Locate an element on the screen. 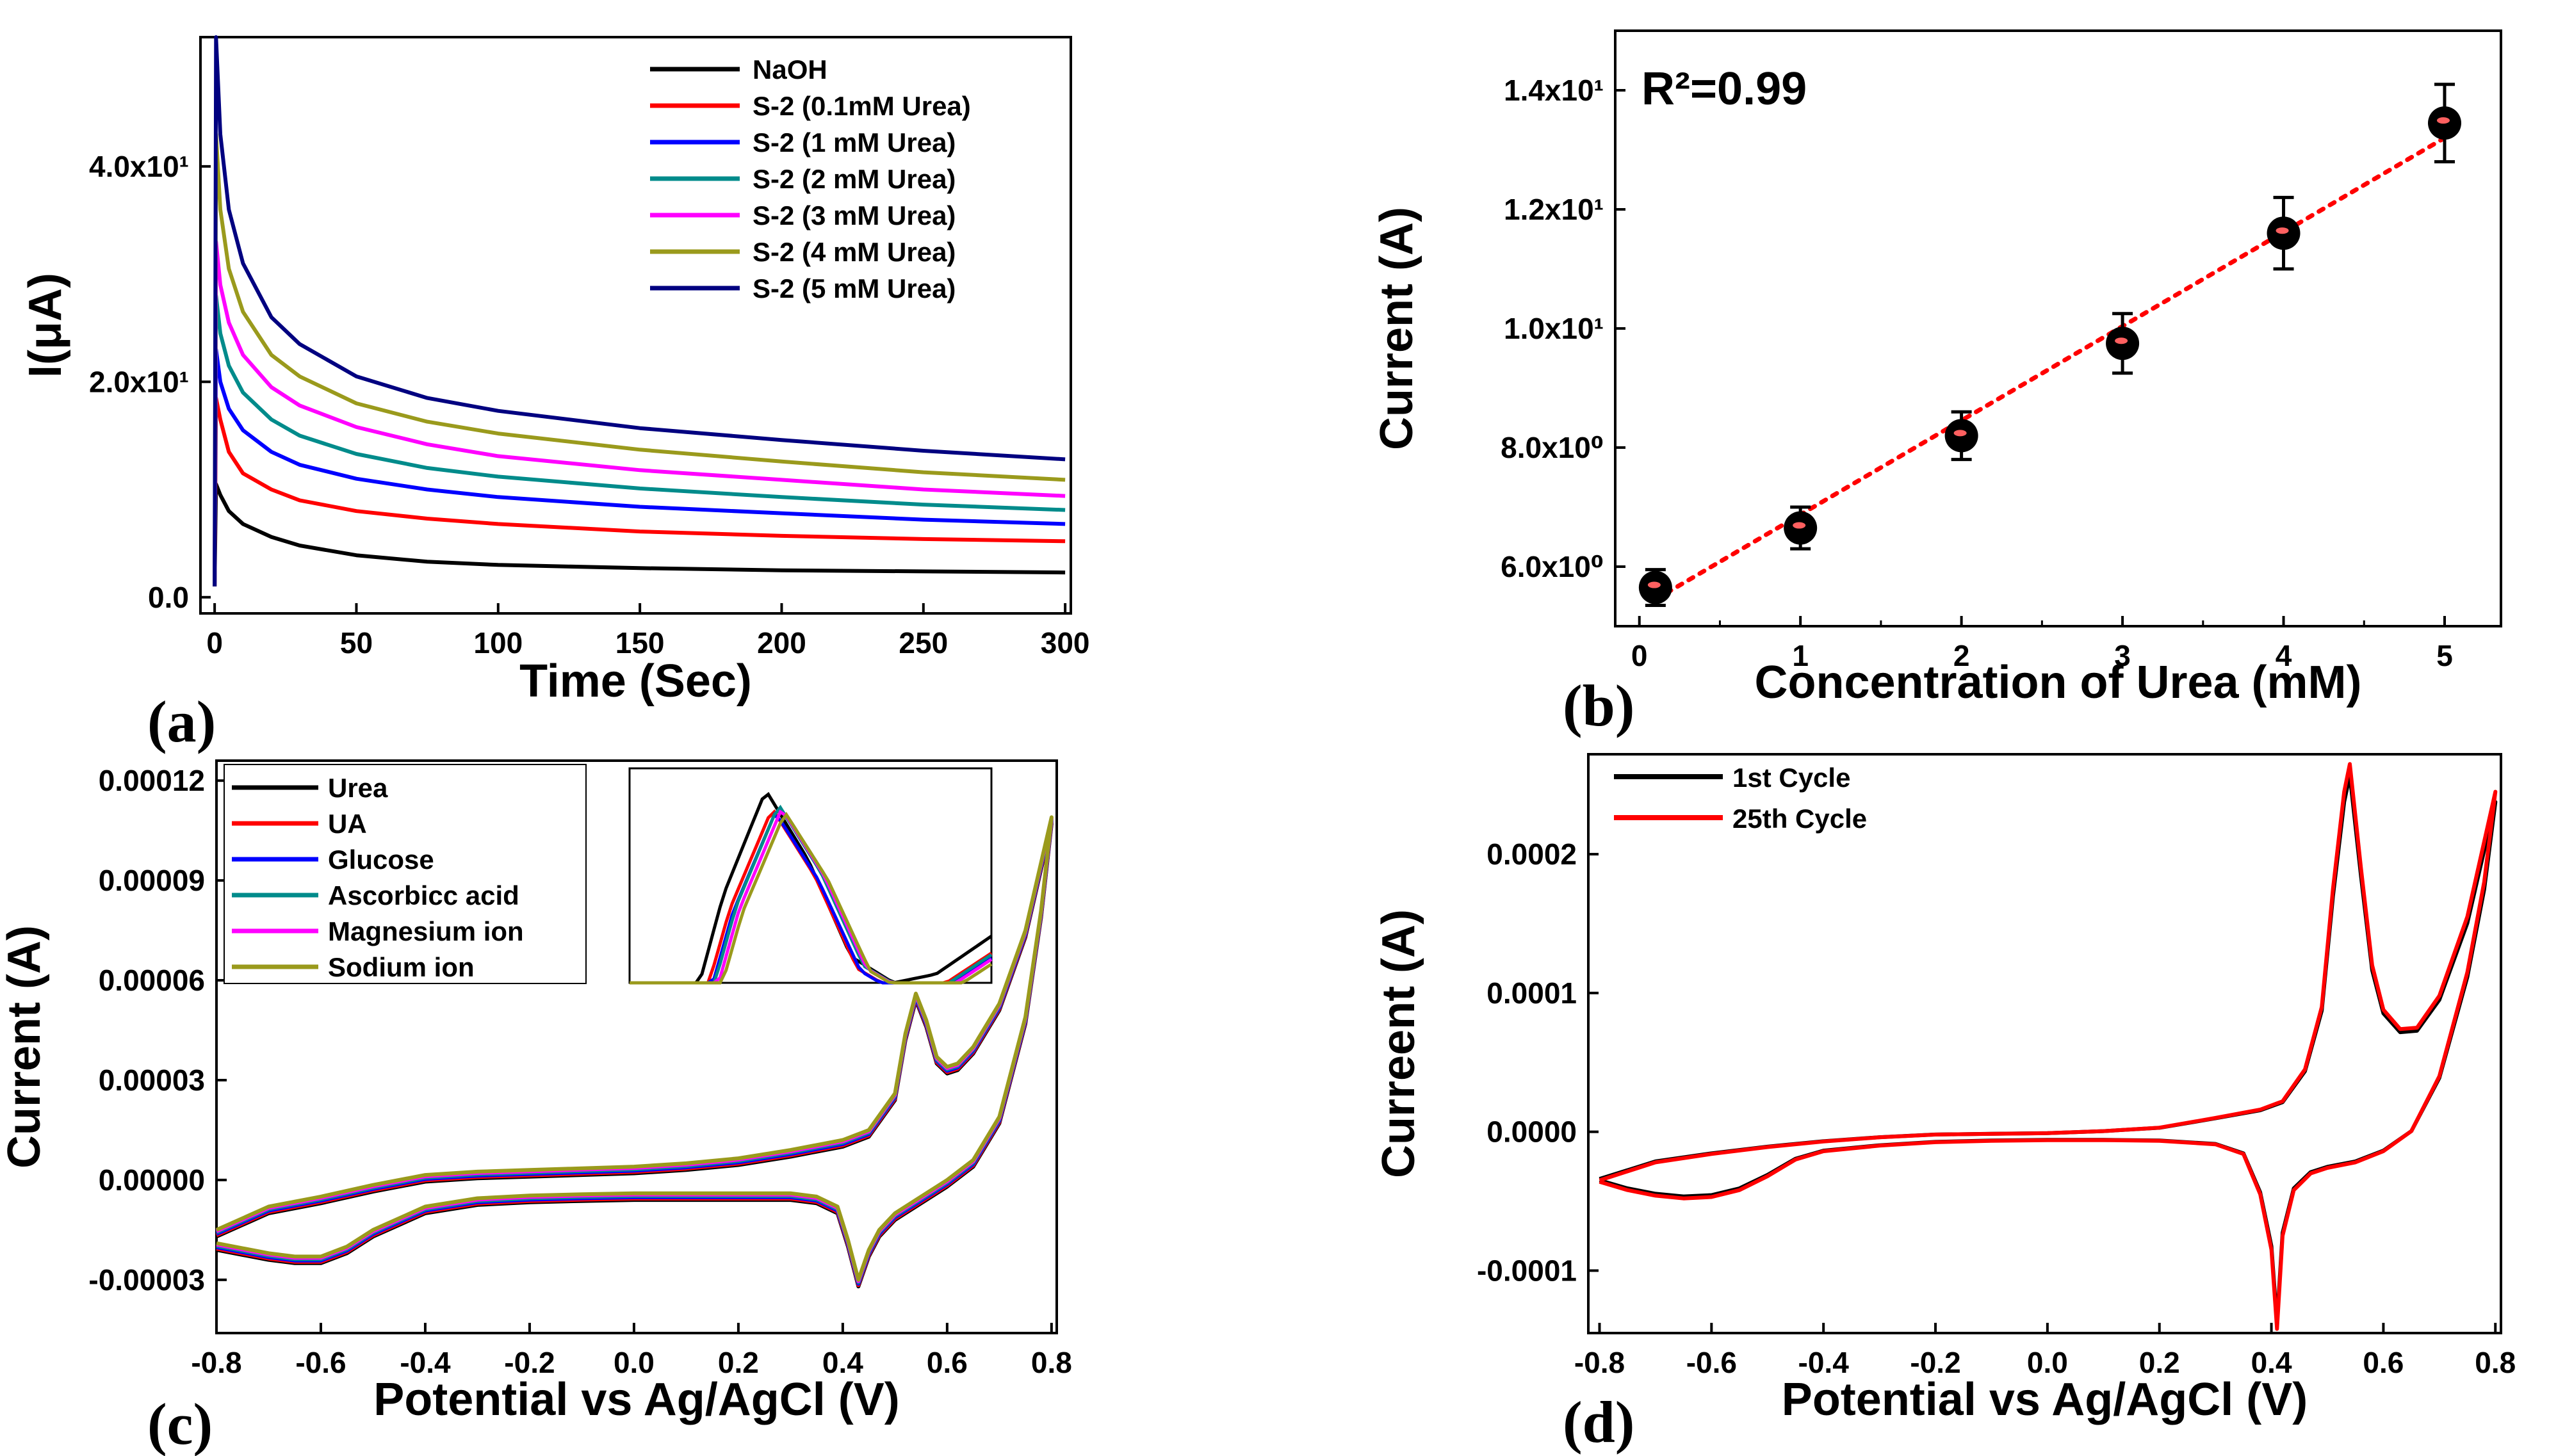 The image size is (2549, 1456). x-tick-label: 150 is located at coordinates (640, 643).